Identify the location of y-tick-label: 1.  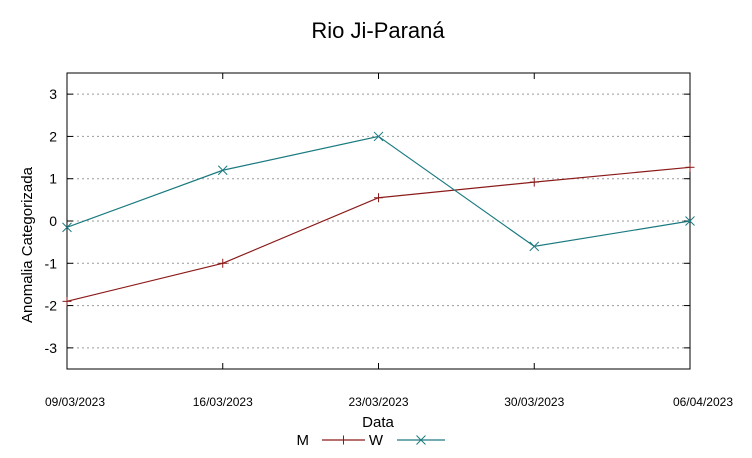
(53, 179).